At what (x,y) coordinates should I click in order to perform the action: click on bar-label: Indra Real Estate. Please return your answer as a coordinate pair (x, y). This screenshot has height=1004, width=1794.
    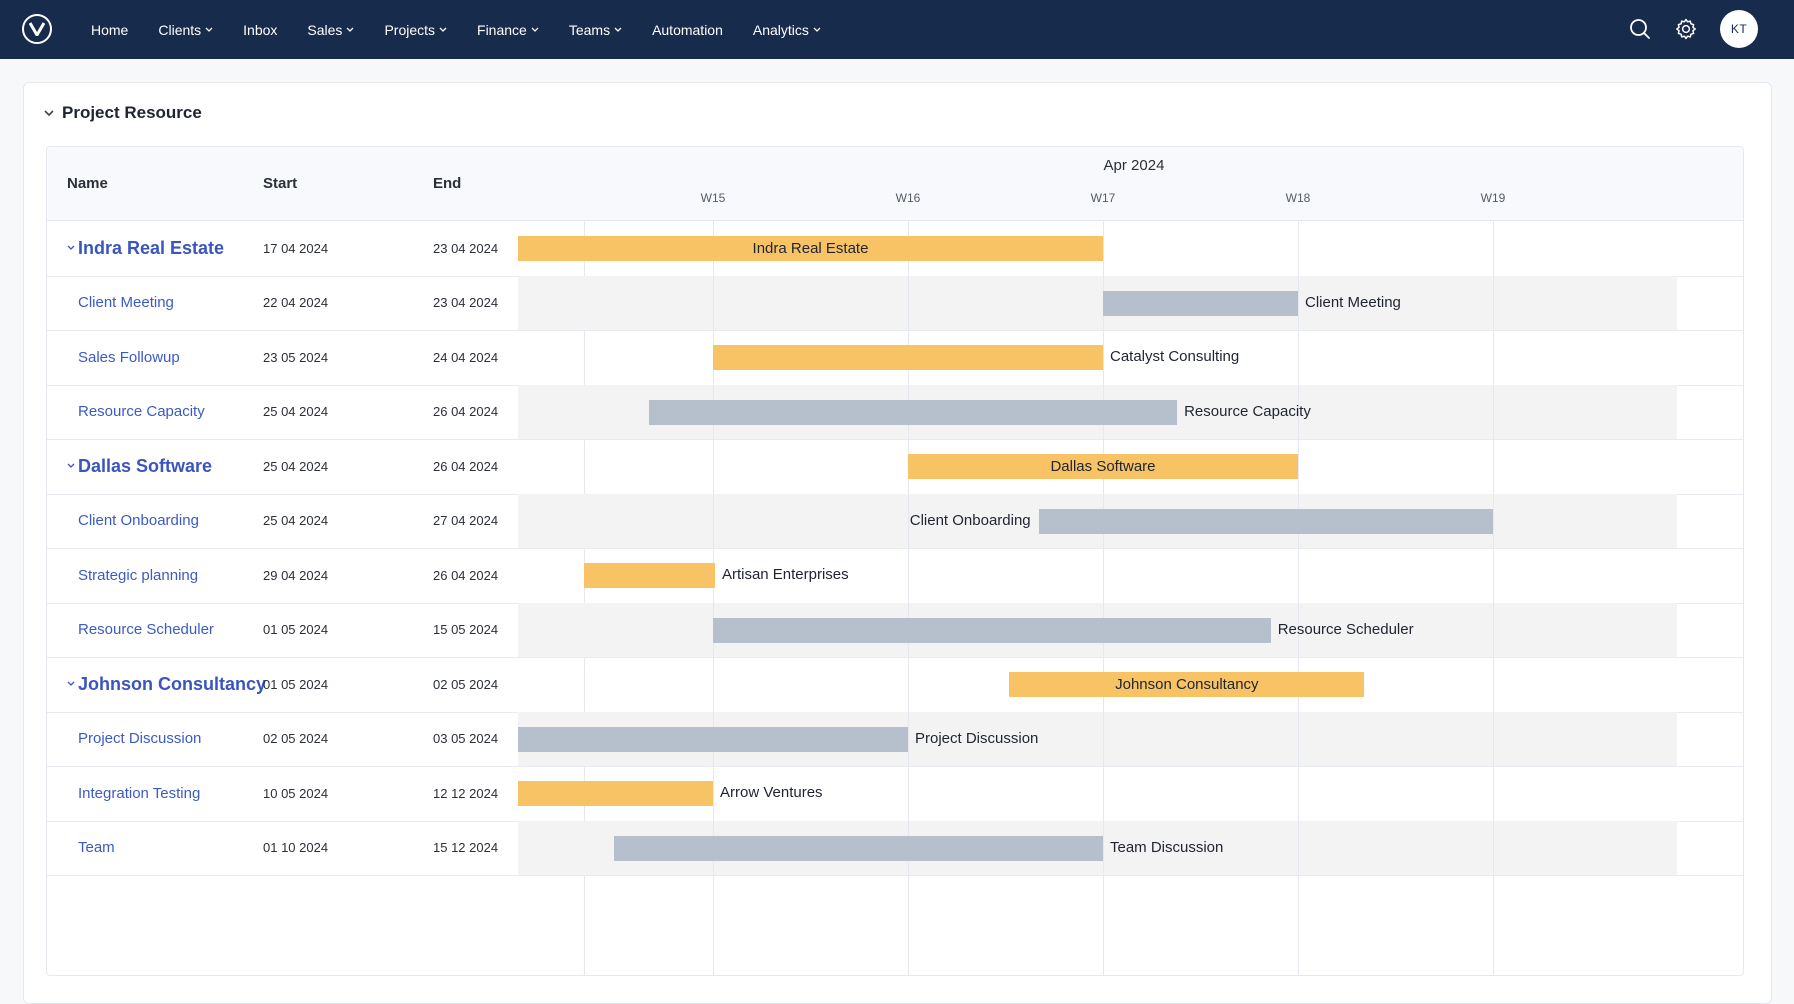
    Looking at the image, I should click on (810, 249).